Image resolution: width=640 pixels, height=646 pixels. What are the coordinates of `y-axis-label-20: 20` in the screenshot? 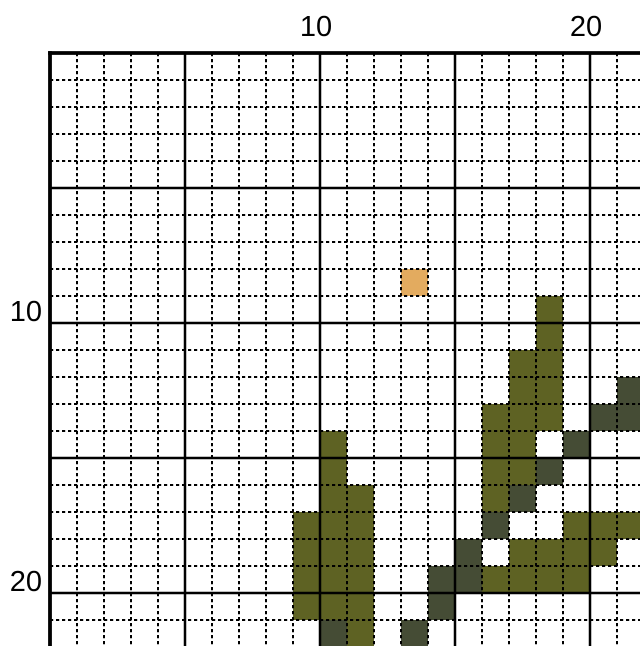 It's located at (25, 582).